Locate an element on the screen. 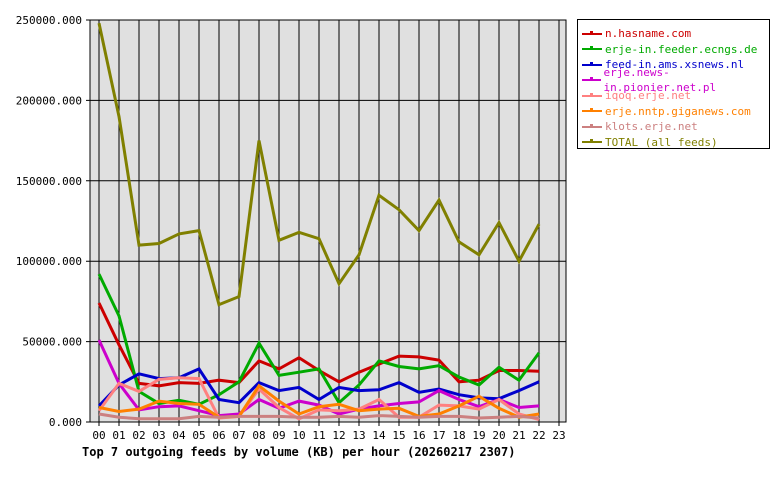 The height and width of the screenshot is (480, 780). x-tick-label: 06 is located at coordinates (218, 435).